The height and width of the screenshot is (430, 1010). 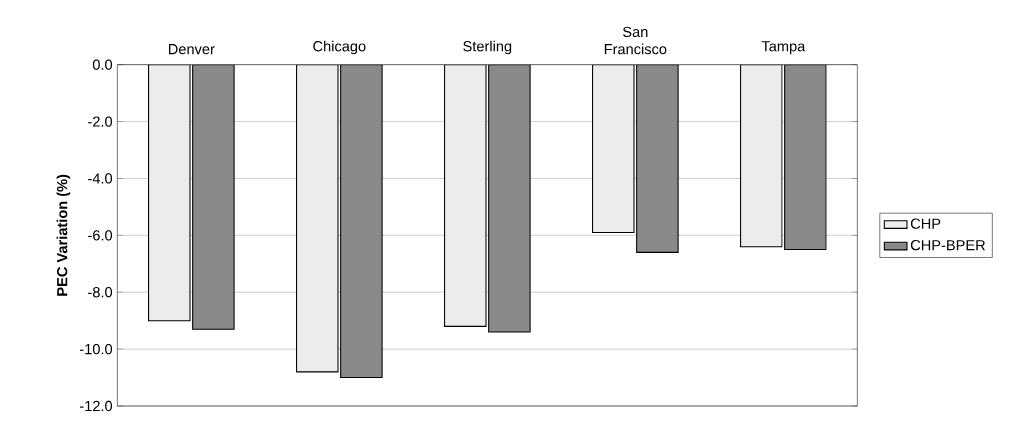 What do you see at coordinates (487, 47) in the screenshot?
I see `x-tick-label: Sterling` at bounding box center [487, 47].